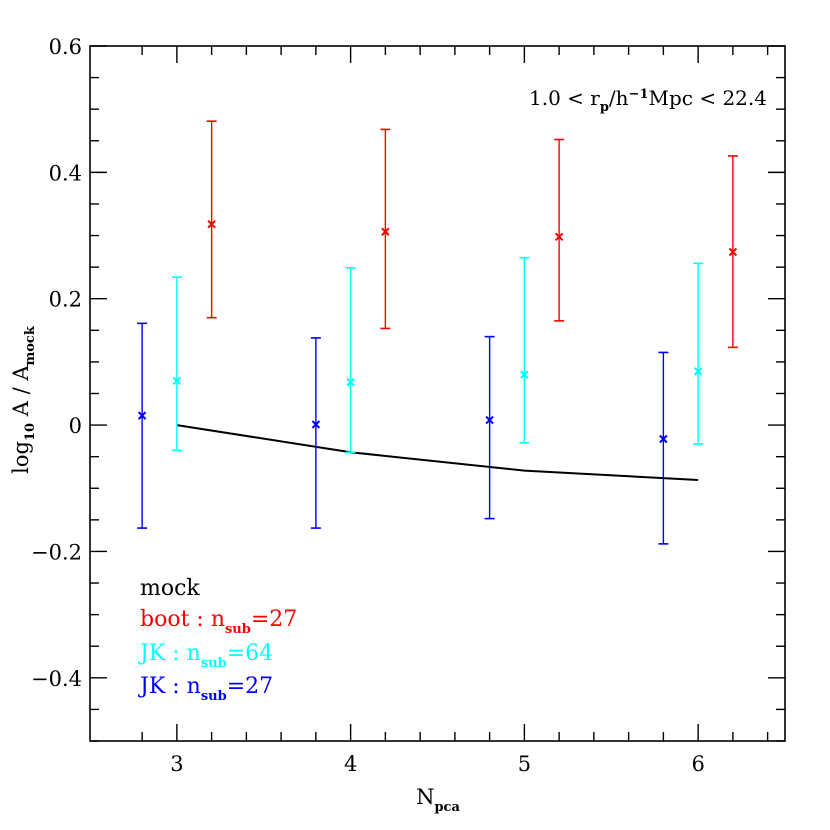 This screenshot has width=830, height=830. I want to click on legend-entry-mock: mock, so click(170, 588).